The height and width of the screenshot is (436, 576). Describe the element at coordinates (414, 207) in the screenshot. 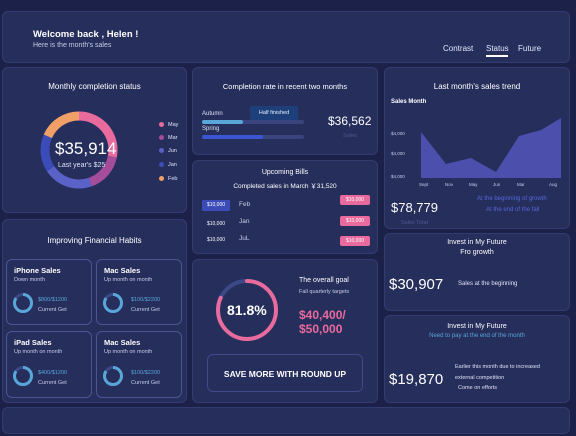

I see `trend-value: $78,779` at that location.